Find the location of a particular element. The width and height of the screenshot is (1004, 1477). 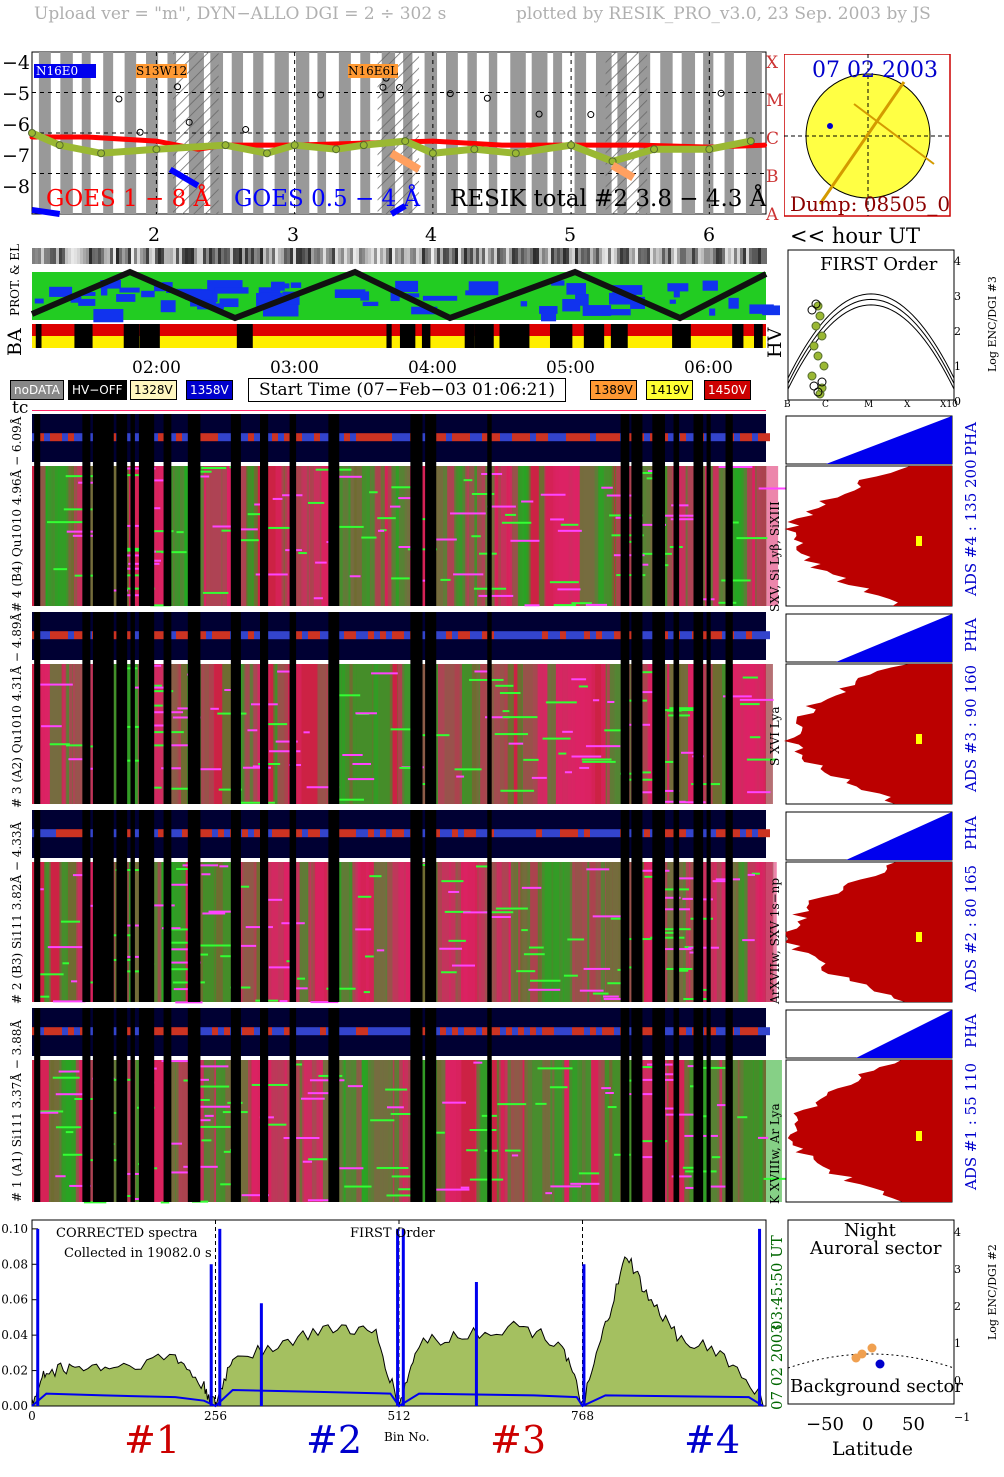

ytick: 4 is located at coordinates (957, 261).